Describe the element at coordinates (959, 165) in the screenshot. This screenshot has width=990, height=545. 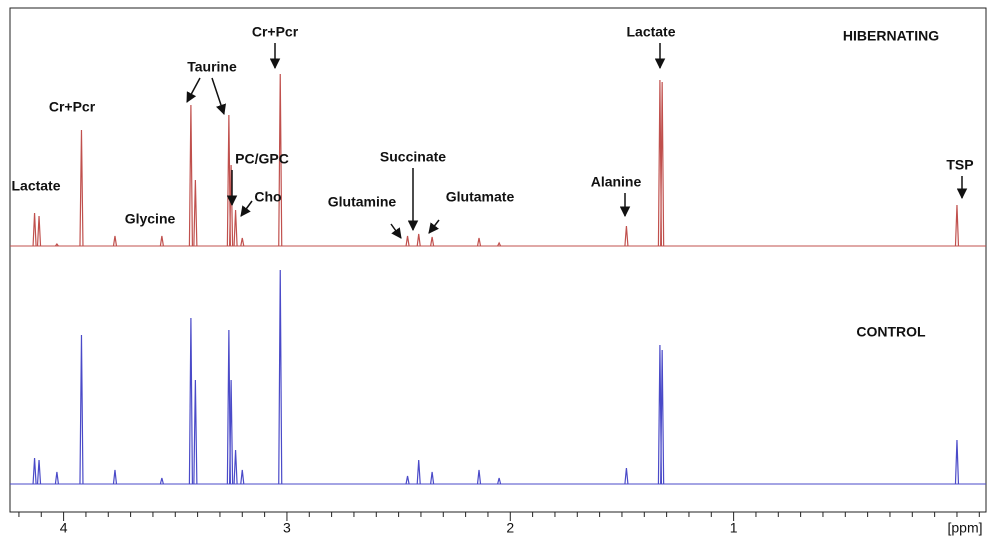
I see `annotation: TSP` at that location.